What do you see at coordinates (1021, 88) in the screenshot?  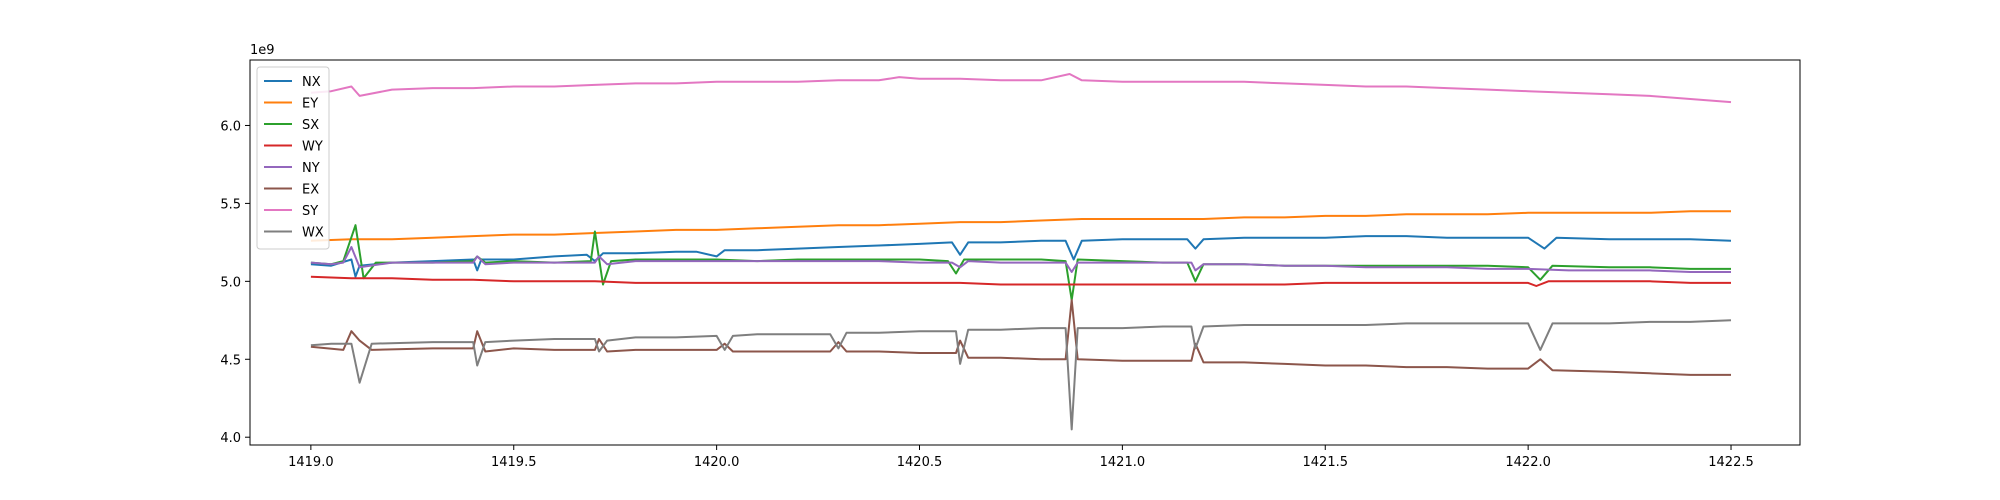 I see `series-line-sy` at bounding box center [1021, 88].